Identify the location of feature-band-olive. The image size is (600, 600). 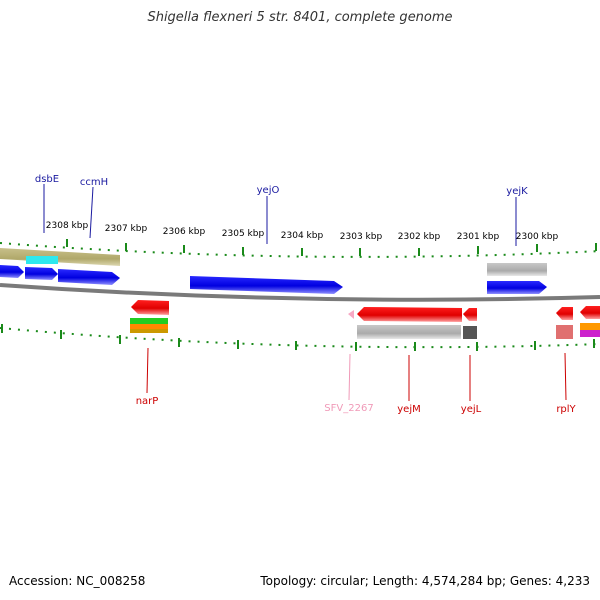
(60, 257).